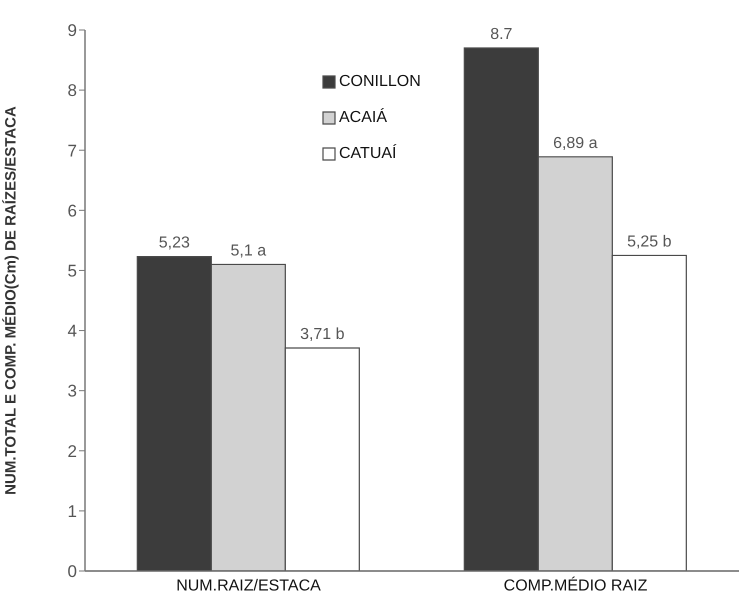  What do you see at coordinates (72, 30) in the screenshot?
I see `y-tick-label: 9` at bounding box center [72, 30].